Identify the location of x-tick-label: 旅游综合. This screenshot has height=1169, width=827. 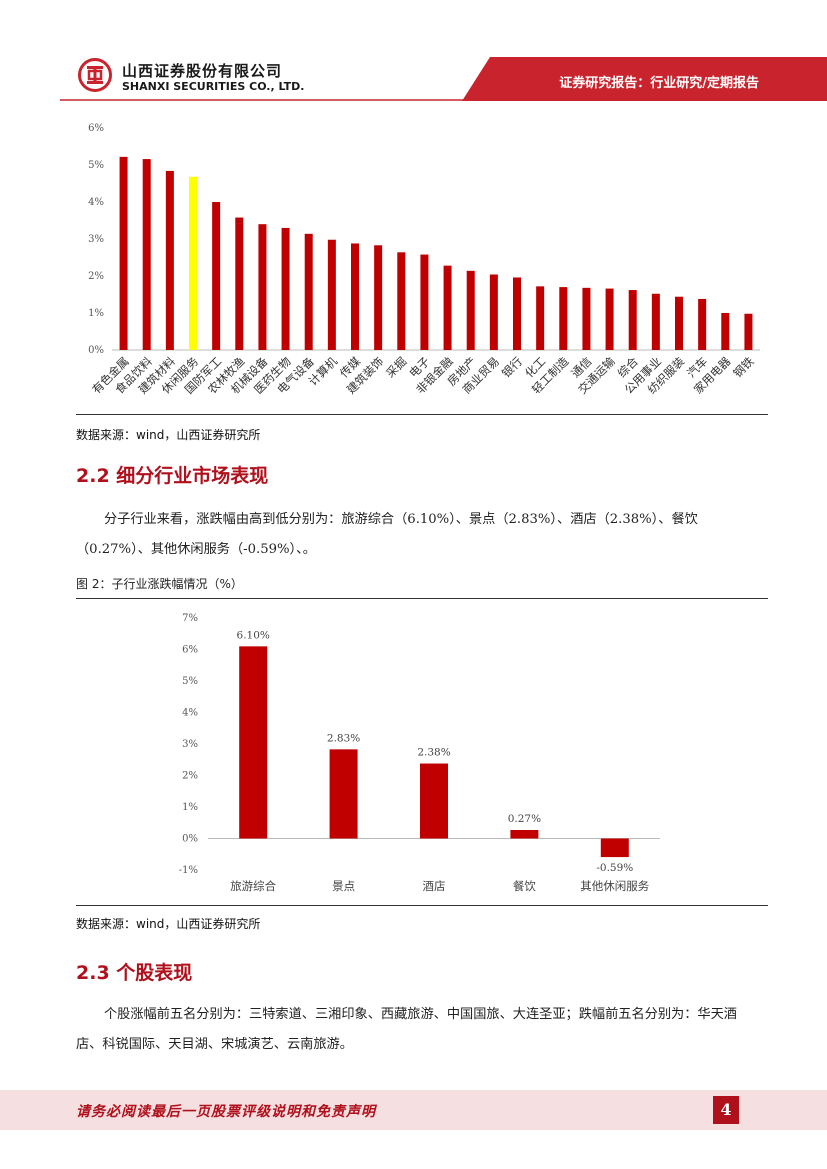
(253, 886).